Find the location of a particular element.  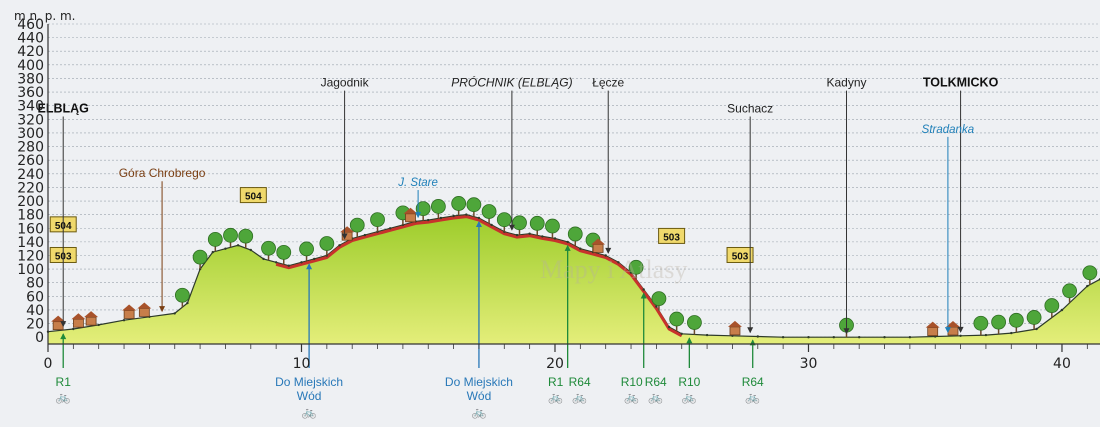

y-tick-label: 100 is located at coordinates (30, 270).